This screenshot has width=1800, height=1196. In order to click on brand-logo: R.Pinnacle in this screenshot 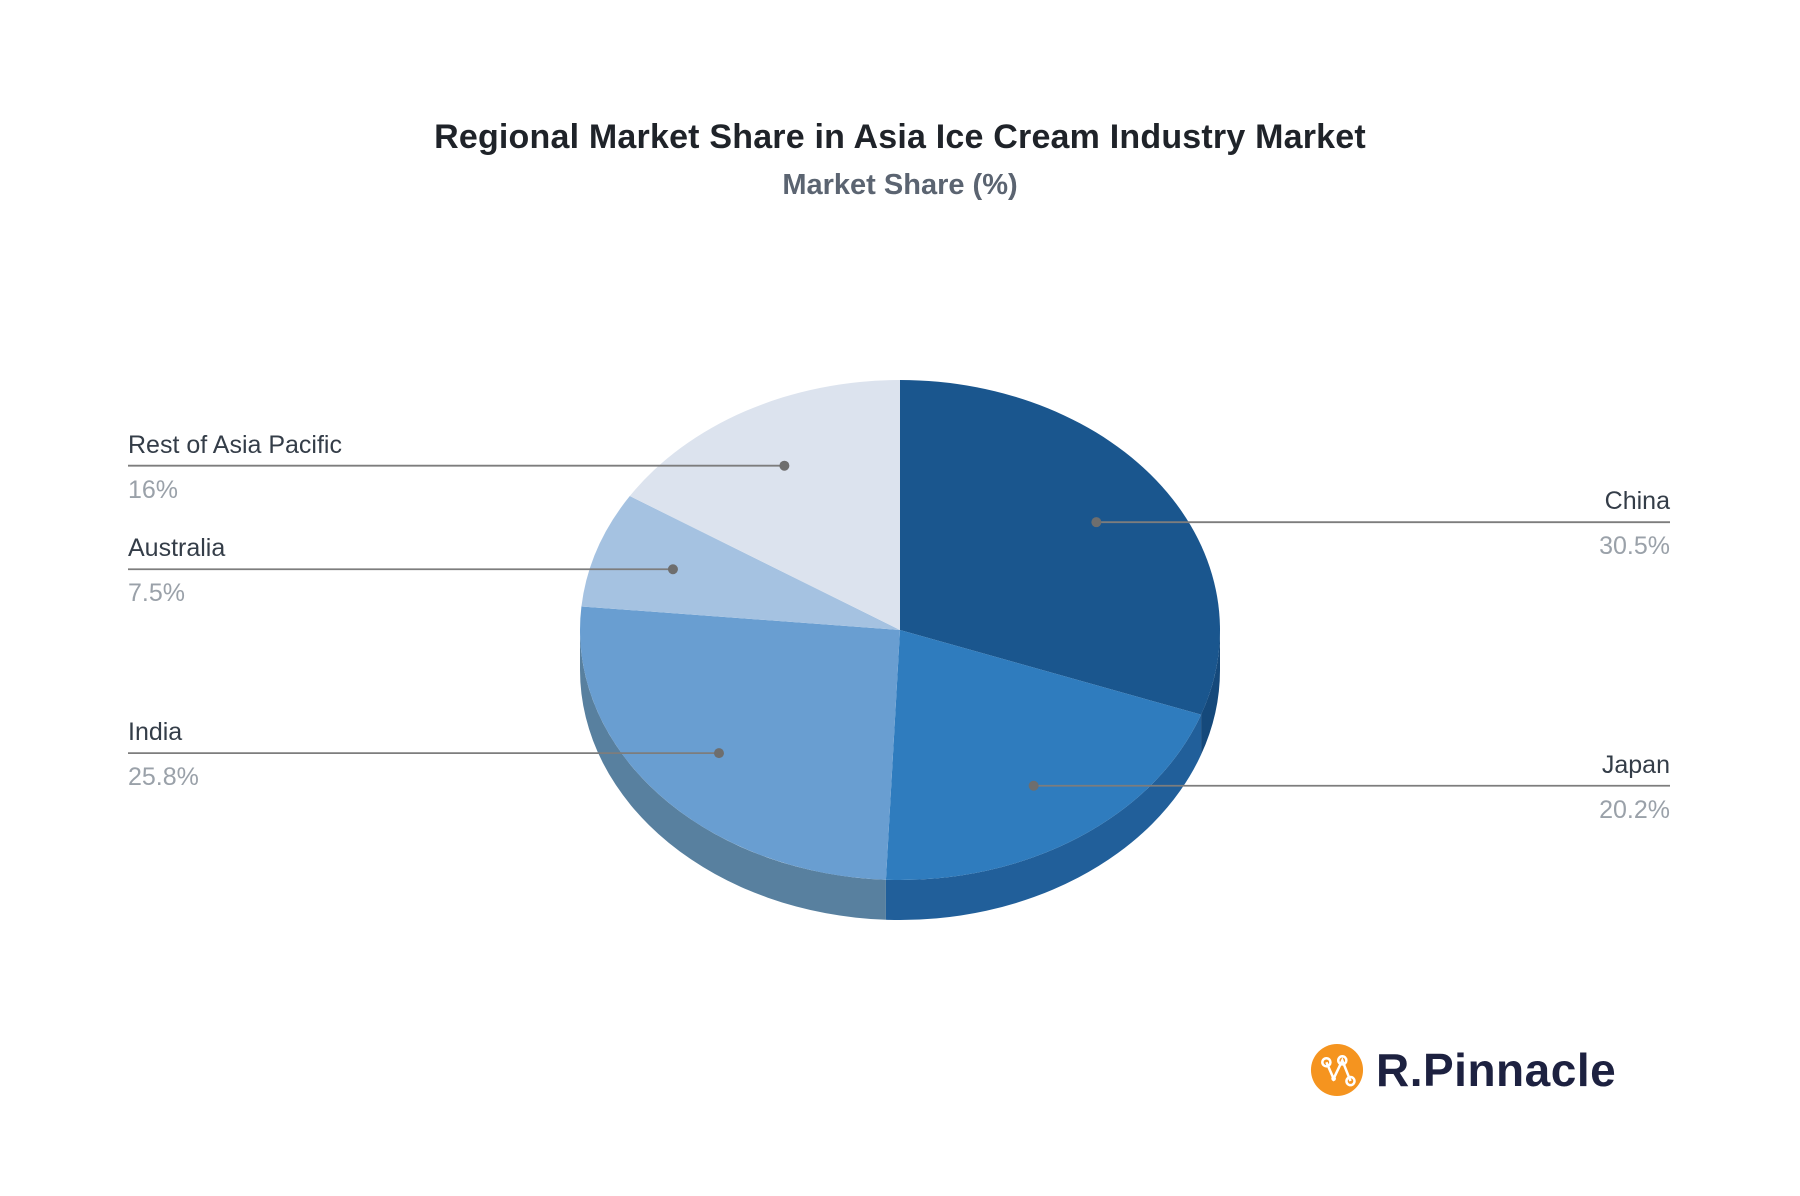, I will do `click(1463, 1070)`.